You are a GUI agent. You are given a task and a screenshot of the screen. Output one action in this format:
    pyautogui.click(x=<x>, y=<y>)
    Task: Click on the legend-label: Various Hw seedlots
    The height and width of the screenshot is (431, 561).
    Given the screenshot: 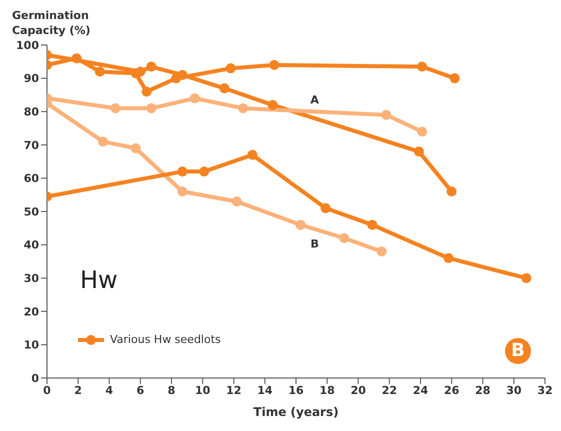 What is the action you would take?
    pyautogui.click(x=165, y=339)
    